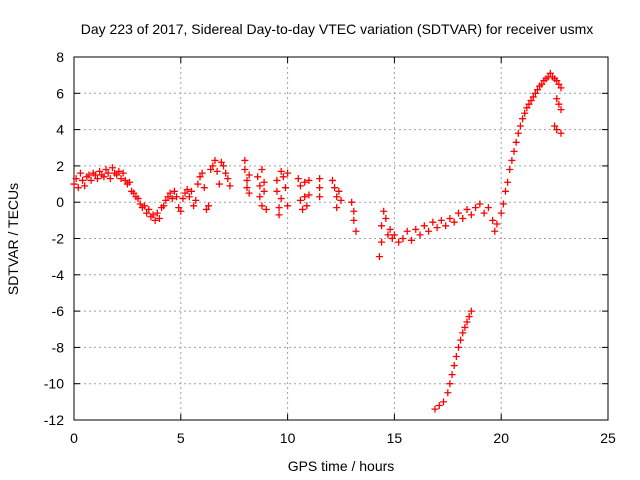  Describe the element at coordinates (60, 130) in the screenshot. I see `y-tick-label: 4` at that location.